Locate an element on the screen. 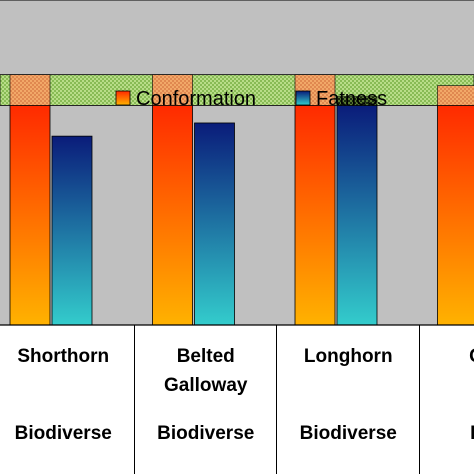 This screenshot has width=474, height=474. tick-label-3-line-0: Char is located at coordinates (471, 356).